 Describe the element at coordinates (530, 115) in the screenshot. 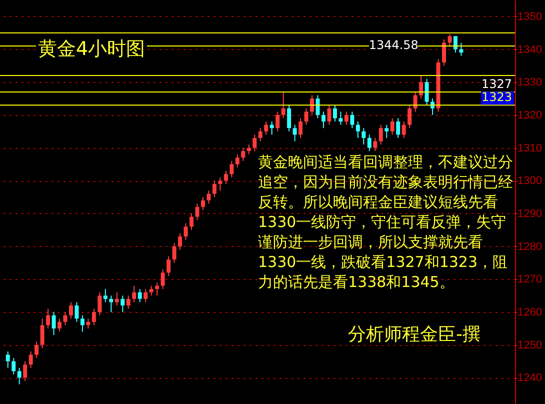

I see `y-tick-label: 1320` at that location.